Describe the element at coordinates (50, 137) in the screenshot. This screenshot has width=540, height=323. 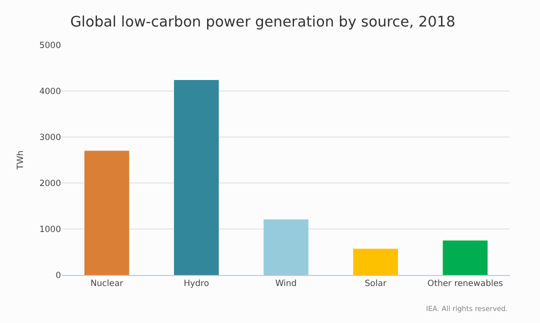
I see `y-tick-label: 3000` at that location.